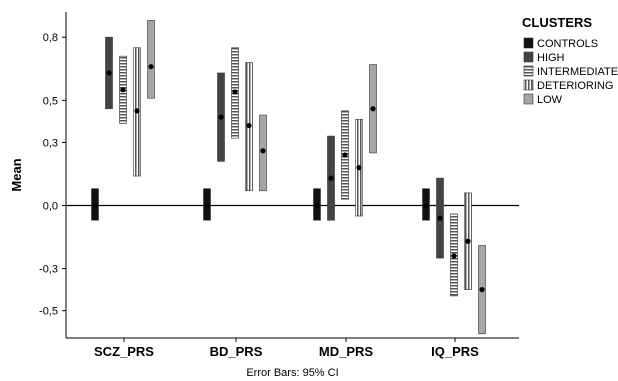 The height and width of the screenshot is (381, 618). I want to click on legend-label-low: LOW, so click(550, 100).